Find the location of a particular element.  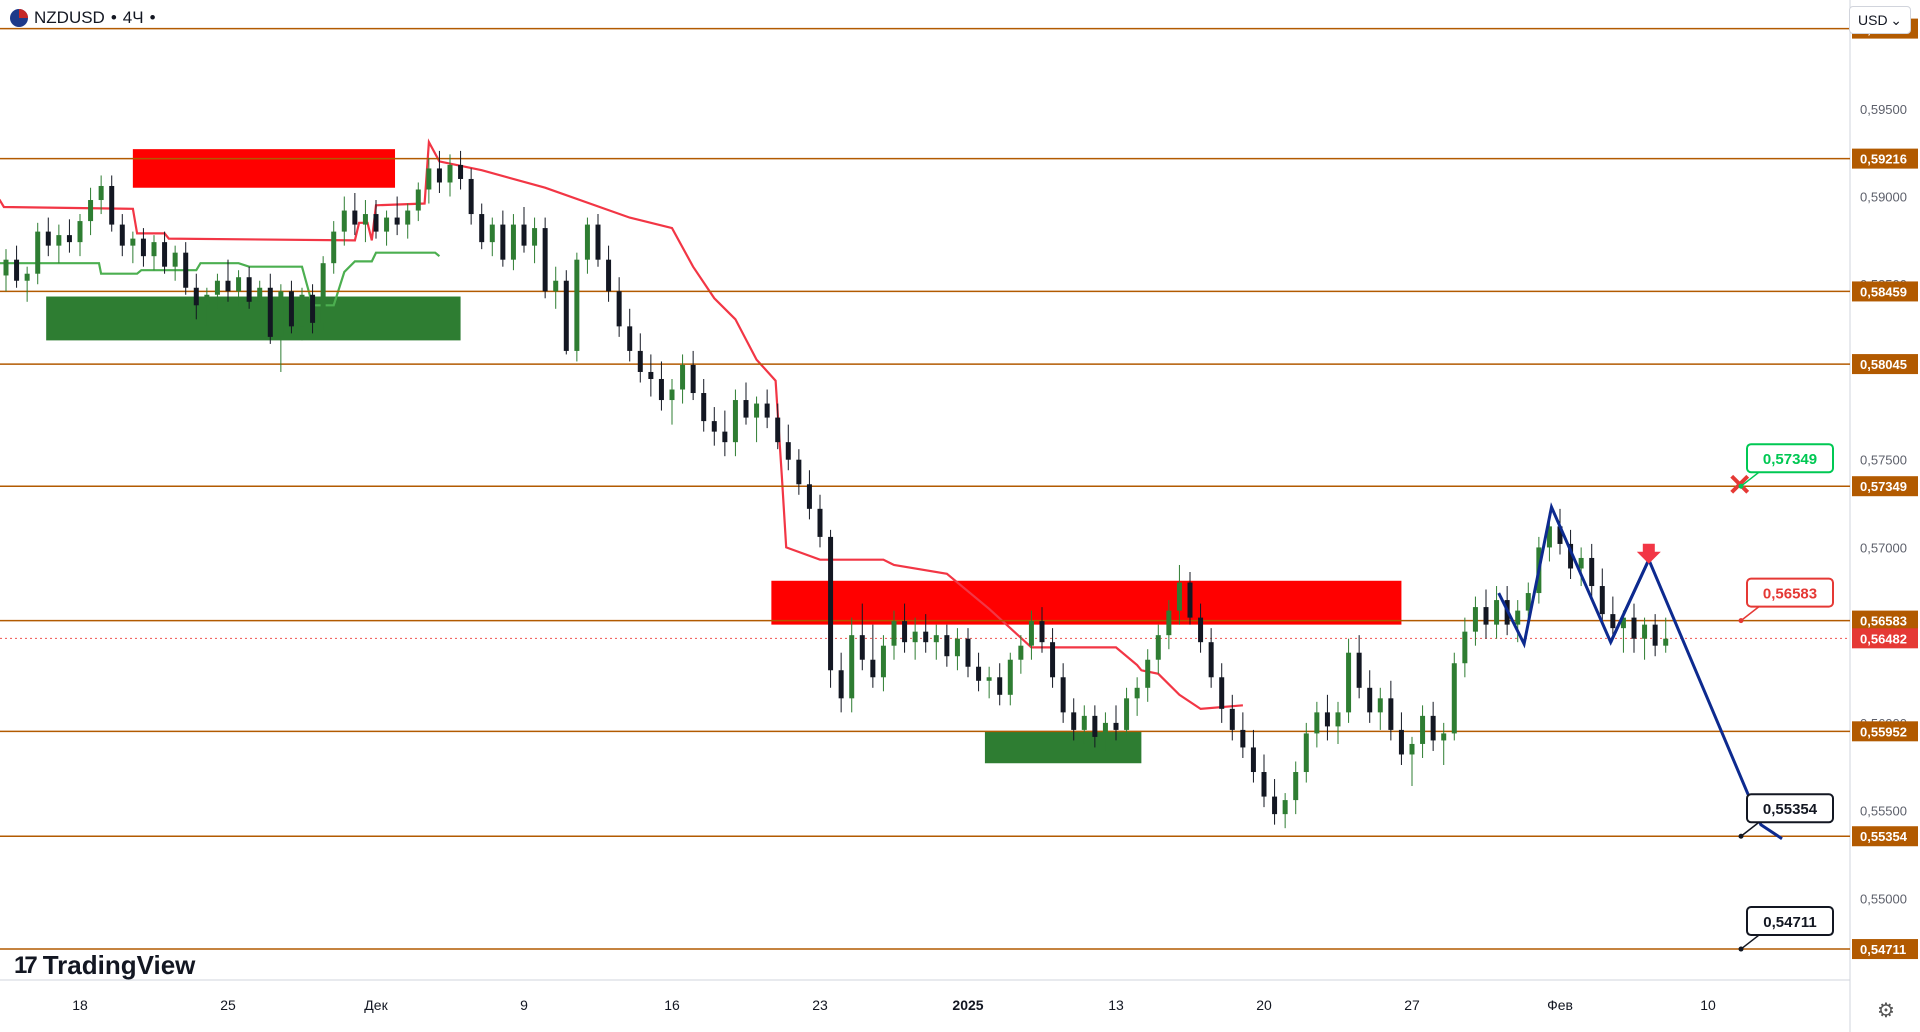

current-price-label-bg is located at coordinates (1885, 638).